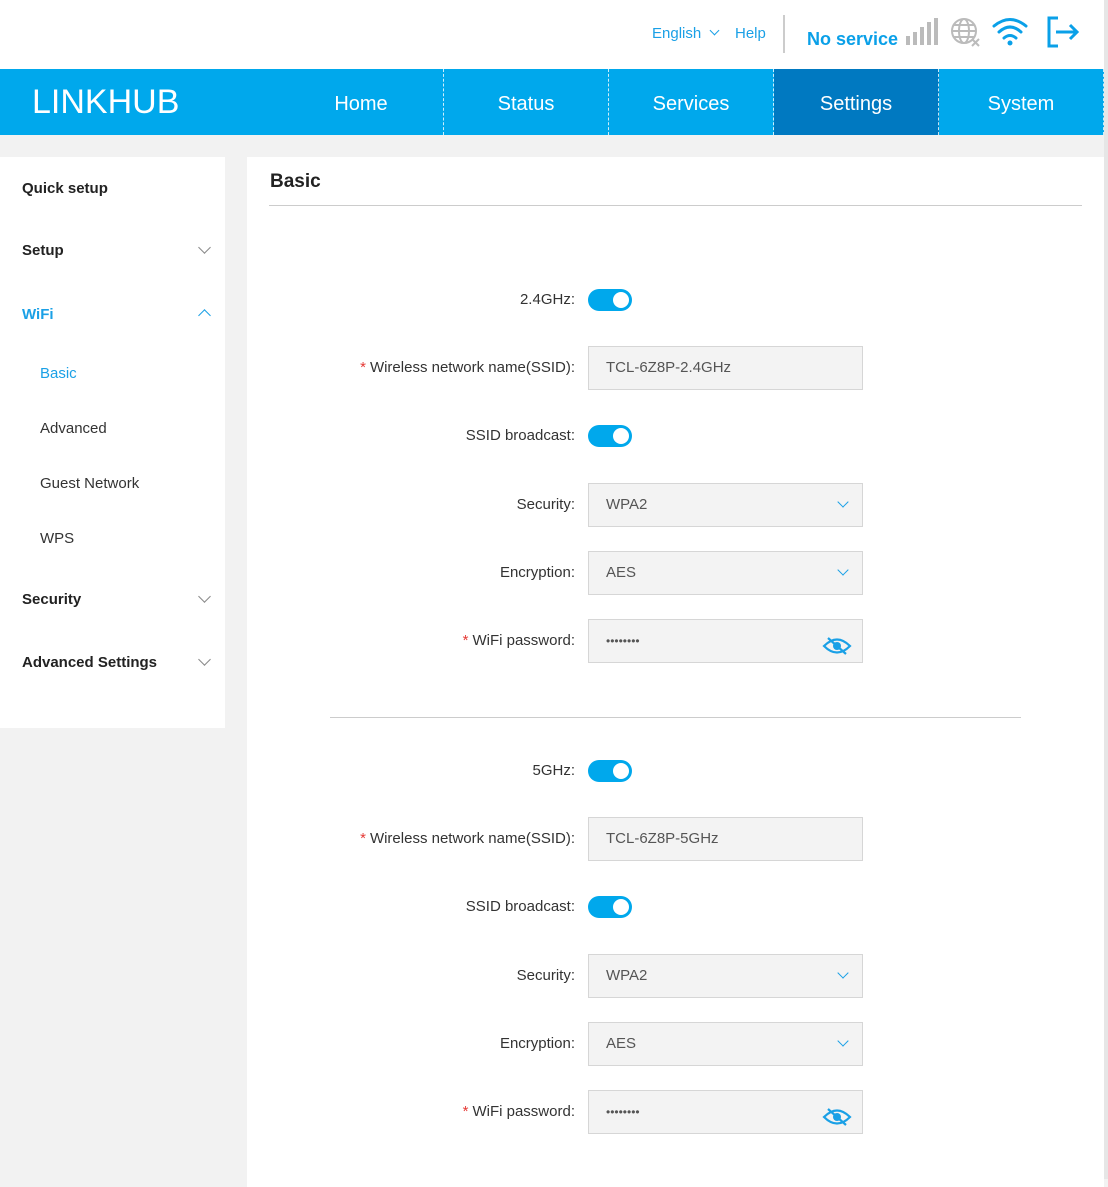 The width and height of the screenshot is (1108, 1187). I want to click on nav-home: Home, so click(361, 102).